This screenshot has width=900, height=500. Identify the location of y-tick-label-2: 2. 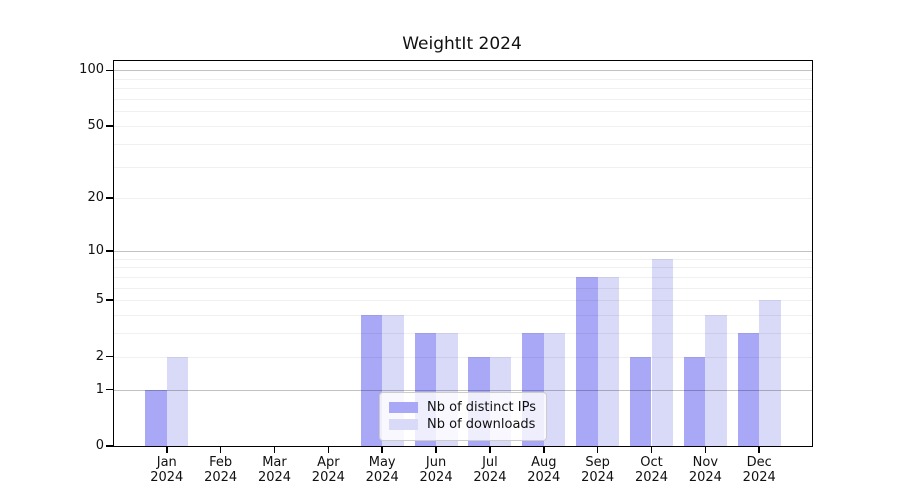
(99, 356).